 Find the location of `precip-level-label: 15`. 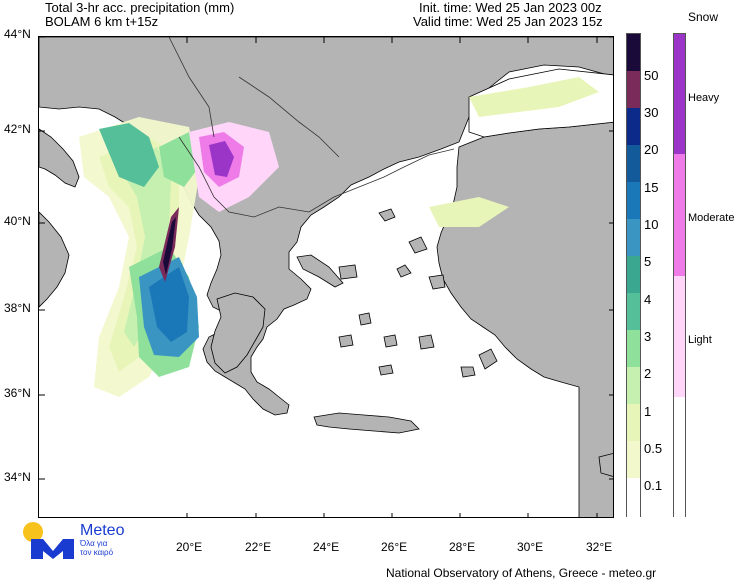

precip-level-label: 15 is located at coordinates (651, 187).